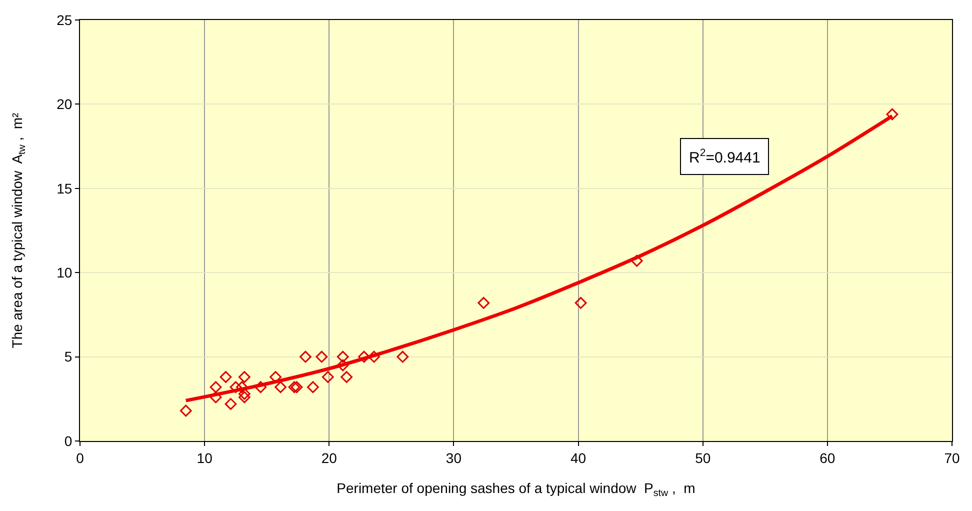 This screenshot has height=511, width=972. I want to click on x-tick-label: 0, so click(80, 458).